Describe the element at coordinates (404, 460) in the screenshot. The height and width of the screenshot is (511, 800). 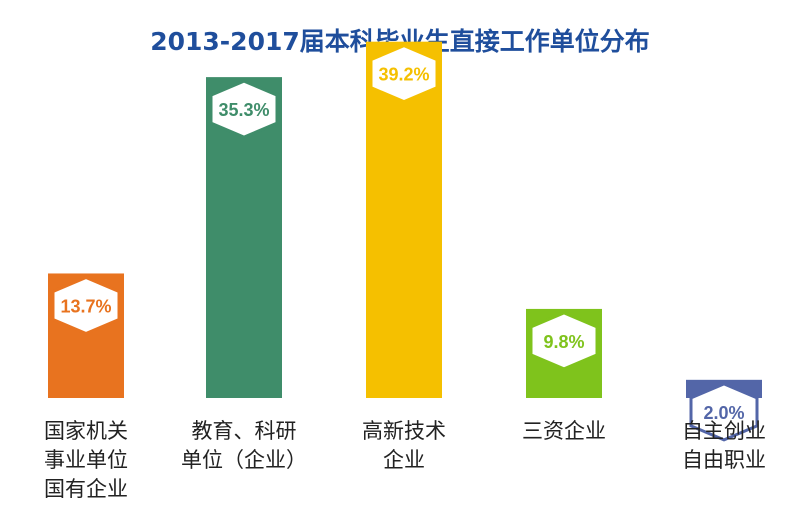
I see `category-label-2-1: 企业` at that location.